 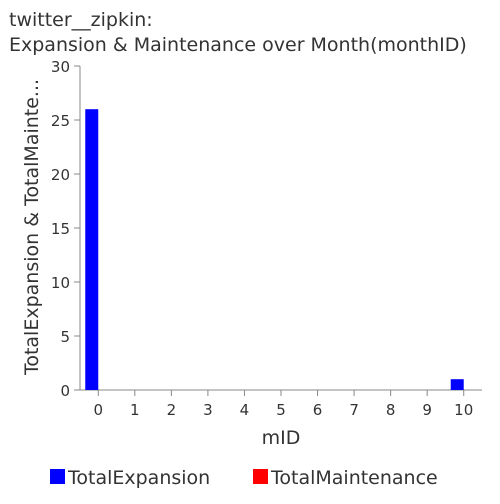 I want to click on legend: TotalExpansion TotalMaintenance, so click(x=244, y=478).